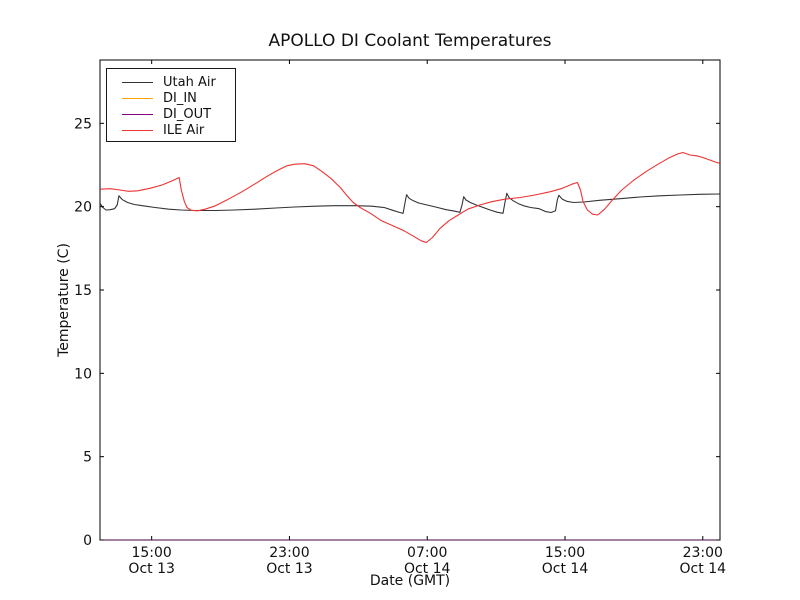 Image resolution: width=800 pixels, height=600 pixels. What do you see at coordinates (410, 581) in the screenshot?
I see `x-axis-label: Date (GMT)` at bounding box center [410, 581].